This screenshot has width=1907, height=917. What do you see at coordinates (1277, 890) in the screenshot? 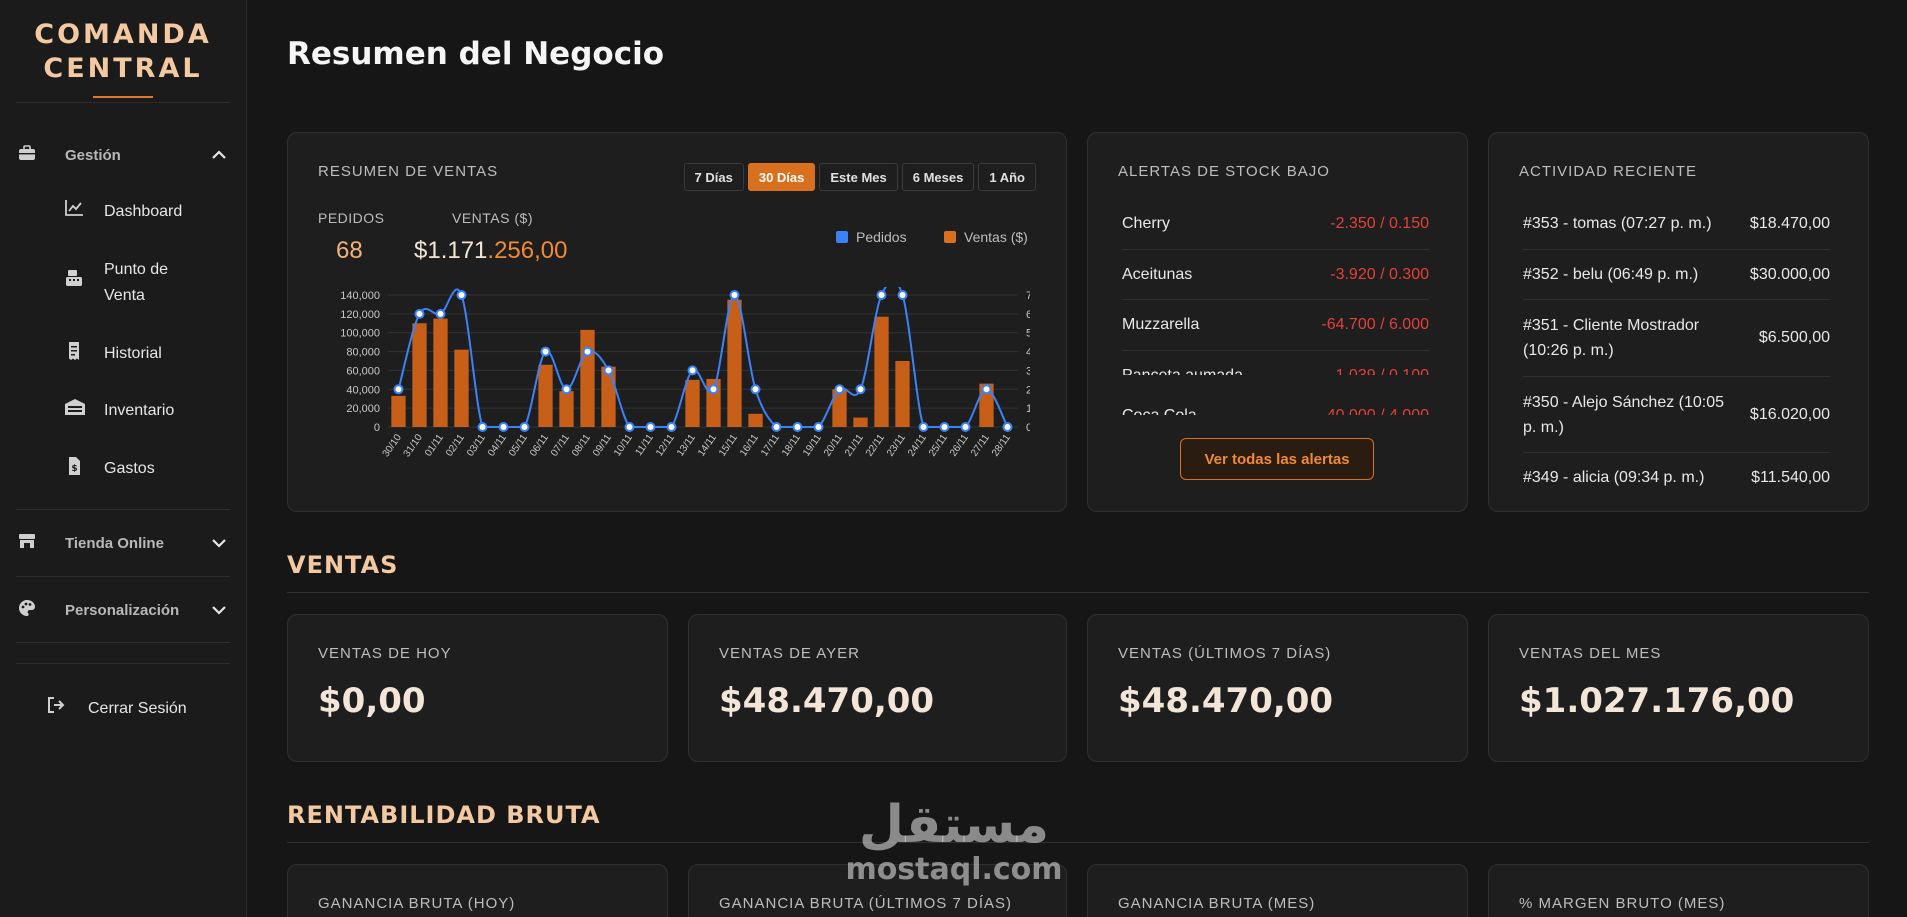
I see `gross-profit-month-card: GANANCIA BRUTA (MES)` at bounding box center [1277, 890].